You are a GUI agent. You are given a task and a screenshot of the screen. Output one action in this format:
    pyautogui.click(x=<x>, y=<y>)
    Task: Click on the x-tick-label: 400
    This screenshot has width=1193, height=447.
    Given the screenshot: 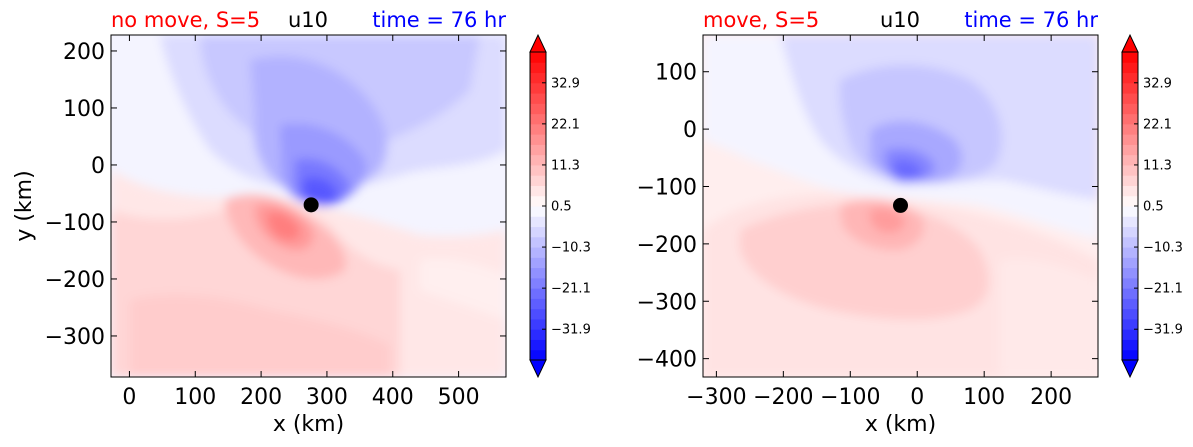 What is the action you would take?
    pyautogui.click(x=393, y=397)
    